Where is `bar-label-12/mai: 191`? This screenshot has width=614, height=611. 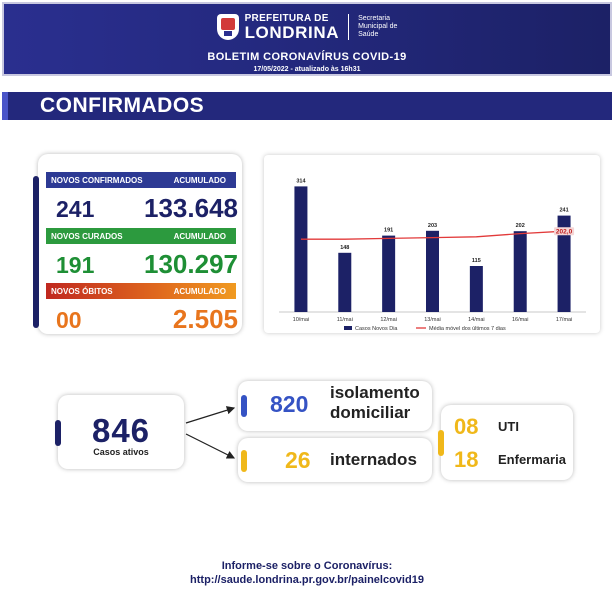
bar-label-12/mai: 191 is located at coordinates (388, 231).